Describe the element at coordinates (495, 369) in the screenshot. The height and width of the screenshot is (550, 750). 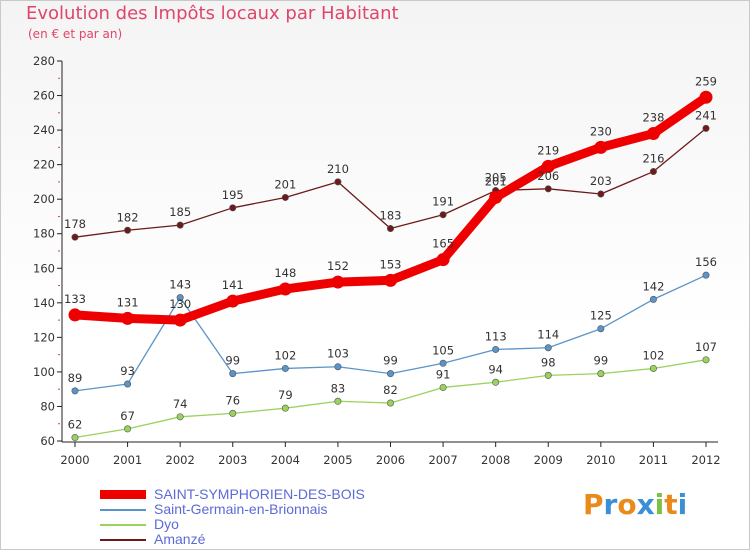
I see `data-label: 94` at that location.